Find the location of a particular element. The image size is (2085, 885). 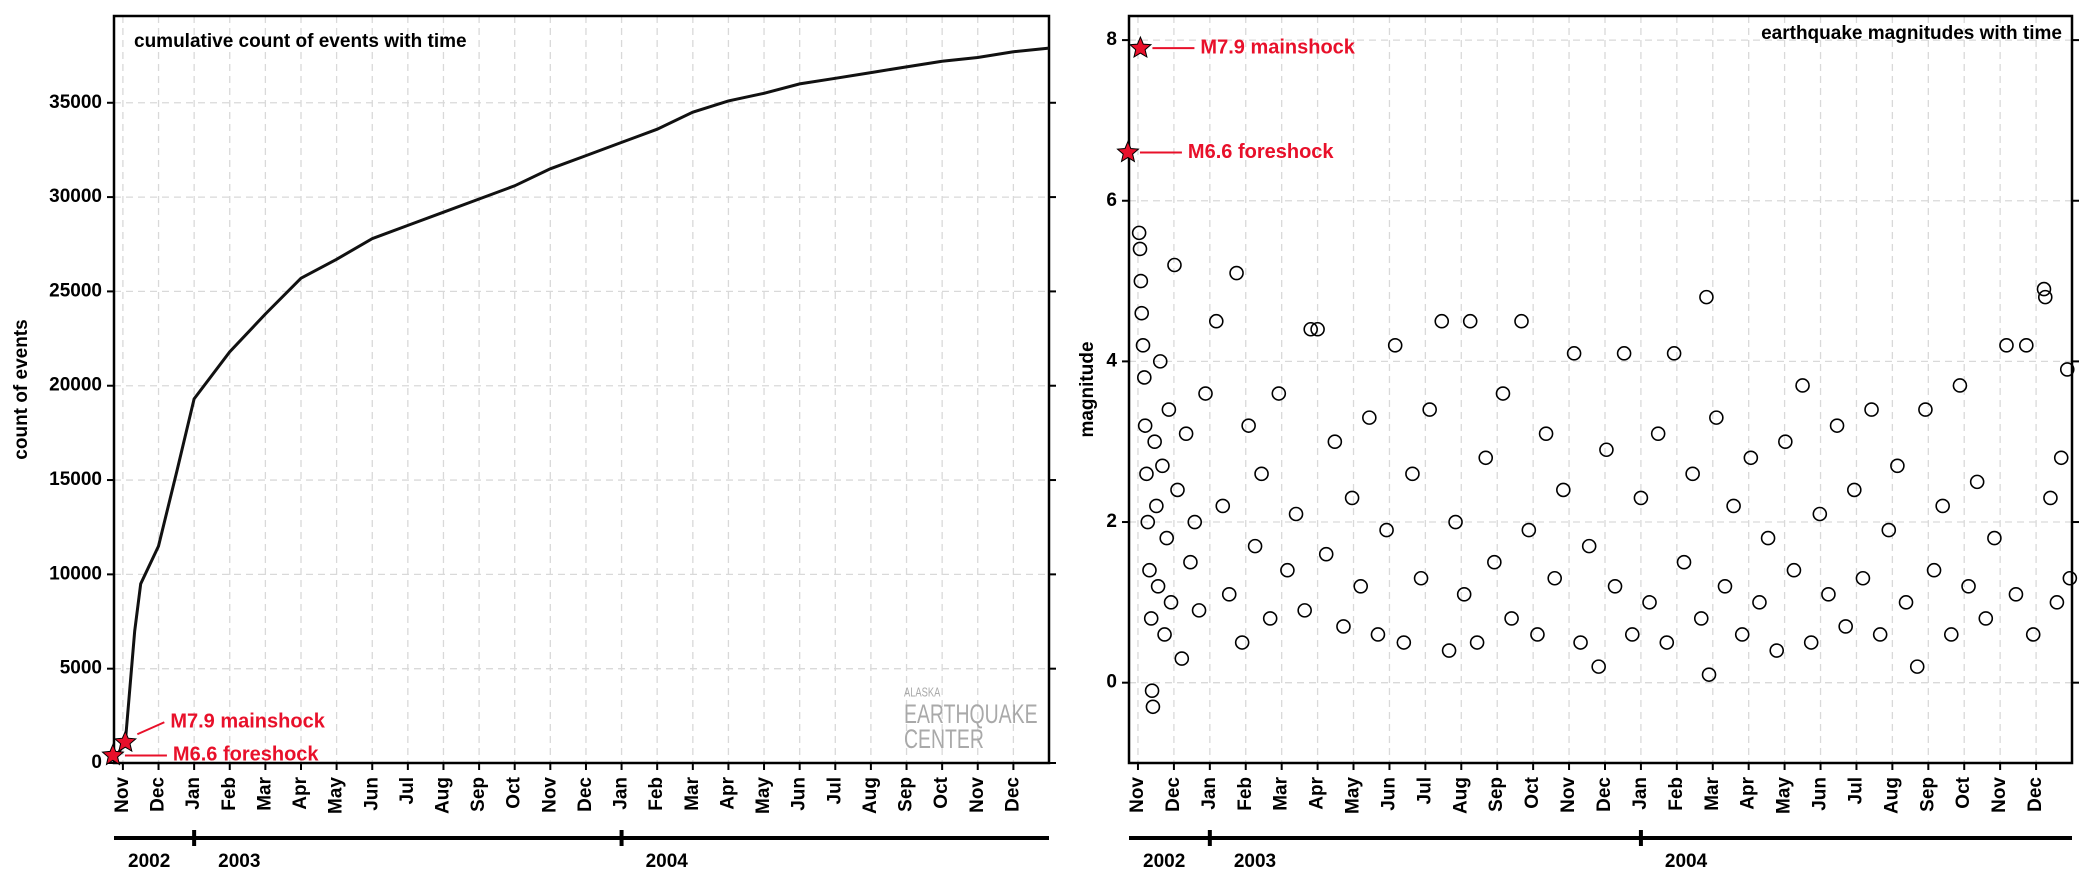

x-tick-label: May is located at coordinates (763, 795).